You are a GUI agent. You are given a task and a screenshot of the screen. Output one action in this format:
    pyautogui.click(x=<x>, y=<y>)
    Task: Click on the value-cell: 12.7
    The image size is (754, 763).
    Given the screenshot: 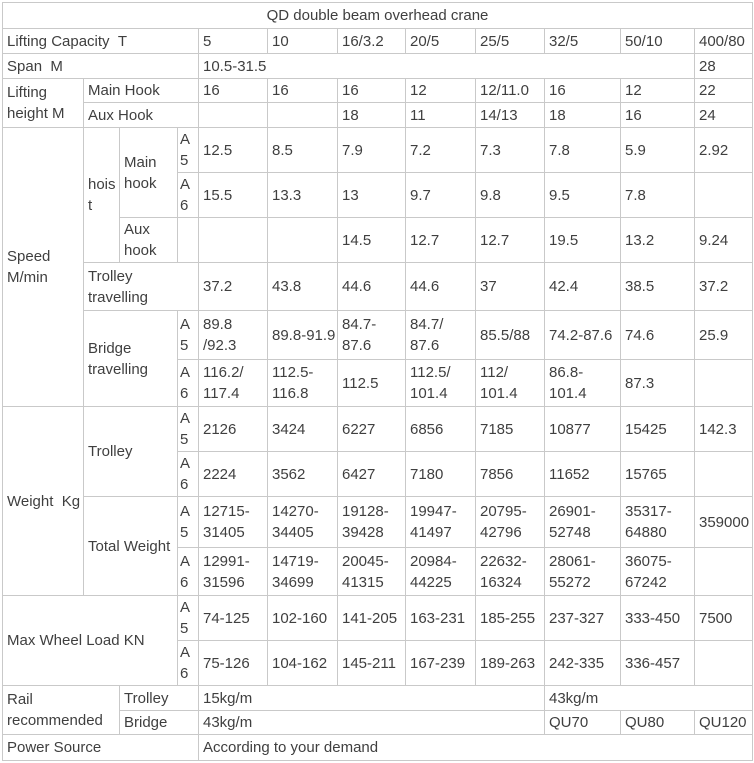 What is the action you would take?
    pyautogui.click(x=510, y=240)
    